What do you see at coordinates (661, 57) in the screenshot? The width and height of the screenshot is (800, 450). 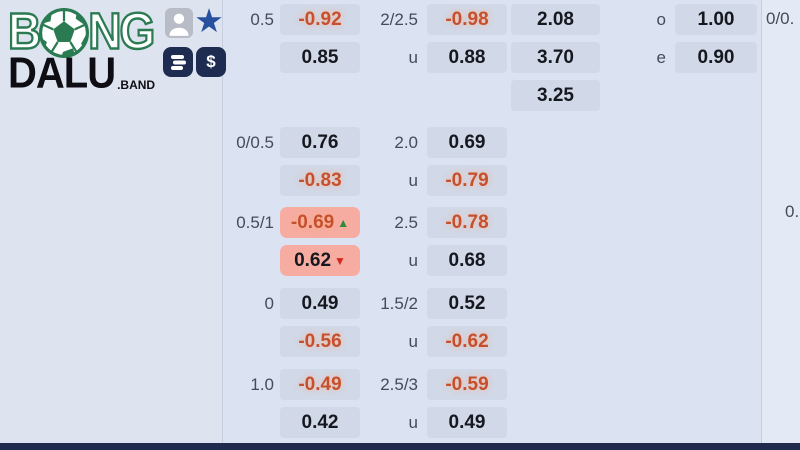 I see `even-label: e` at bounding box center [661, 57].